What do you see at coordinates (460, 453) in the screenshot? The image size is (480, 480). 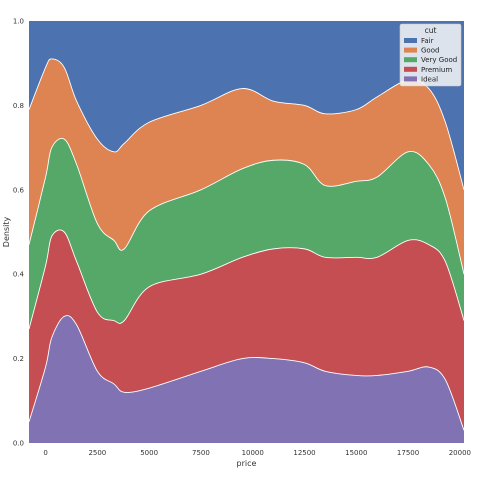 I see `x-tick-label: 20000` at bounding box center [460, 453].